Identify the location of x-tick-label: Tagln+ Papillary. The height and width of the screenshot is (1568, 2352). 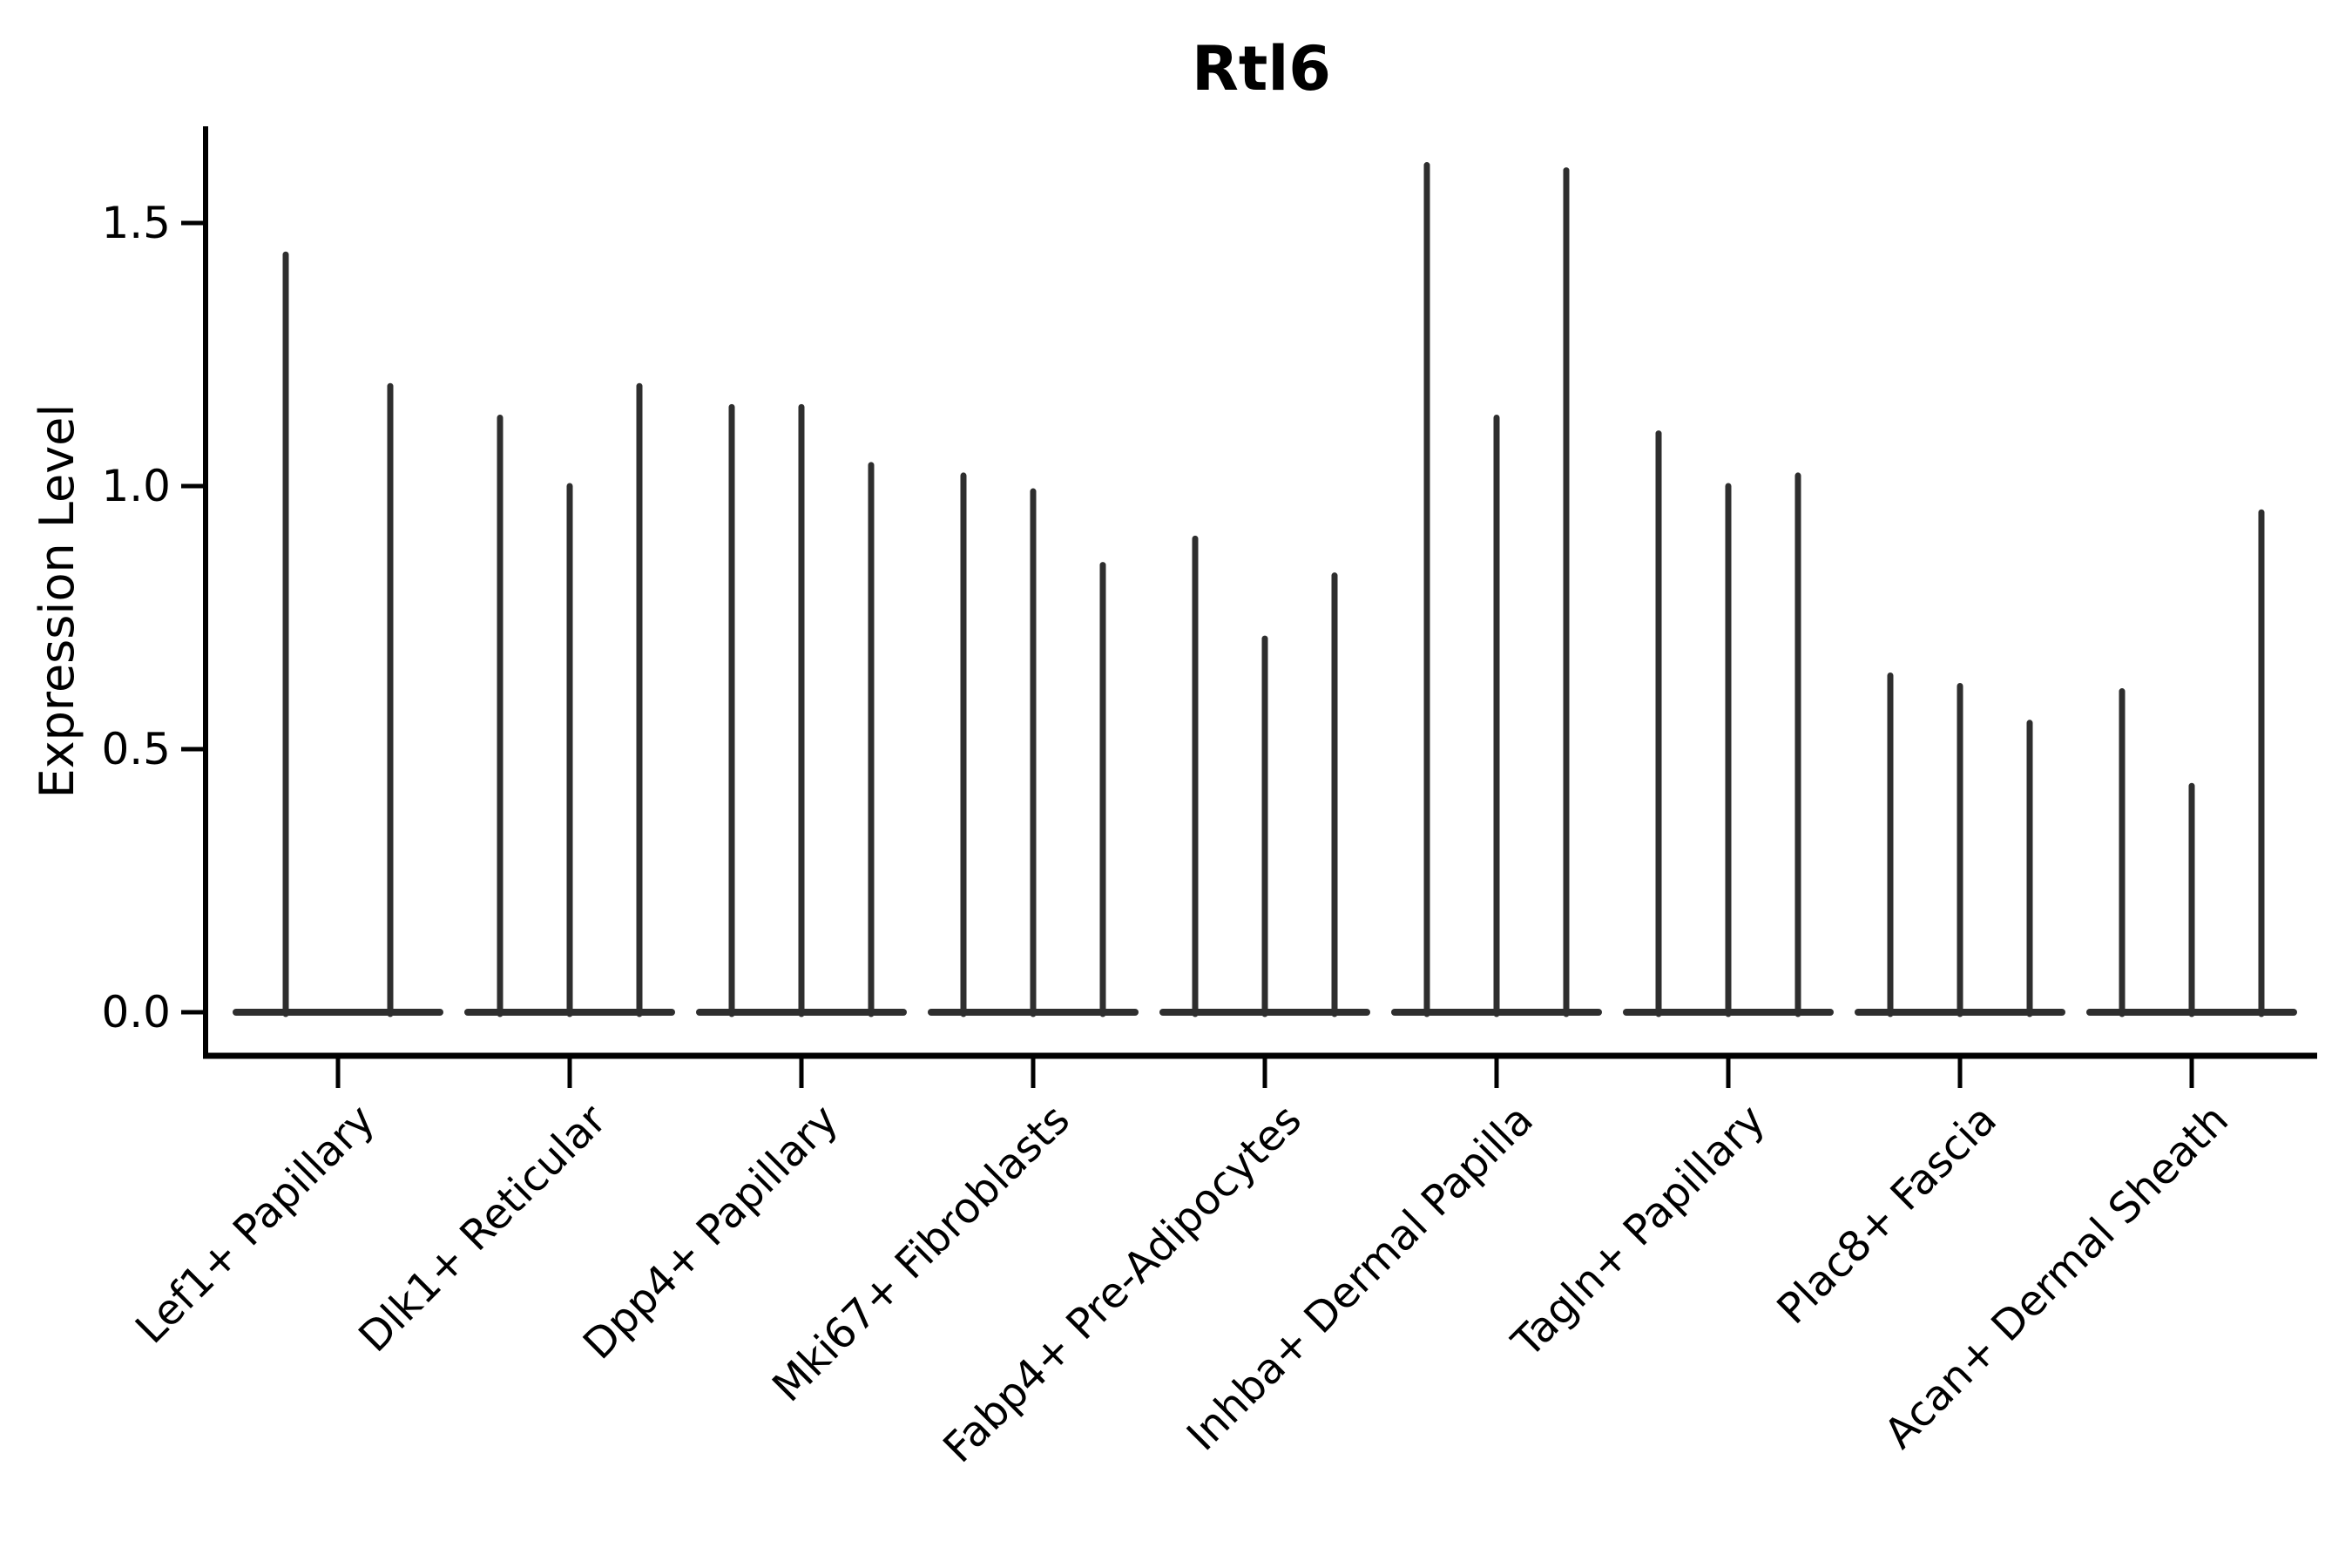
(1638, 1231).